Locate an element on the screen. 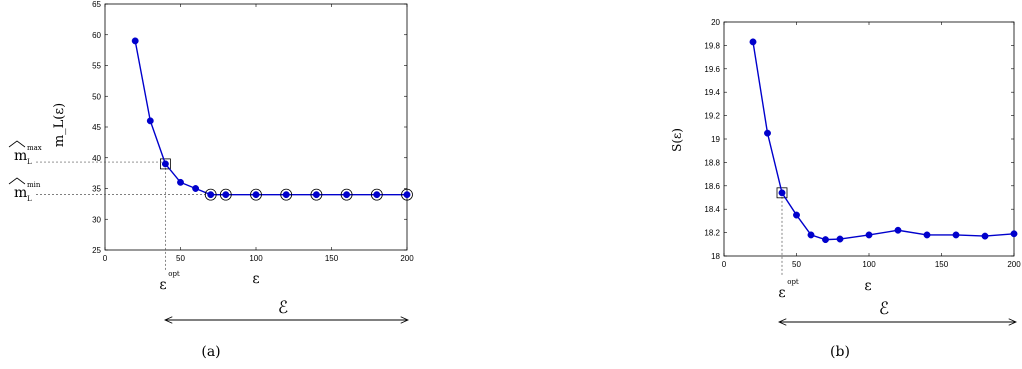 Image resolution: width=1022 pixels, height=369 pixels. chart-a-ylabel: m_L(ε) is located at coordinates (59, 125).